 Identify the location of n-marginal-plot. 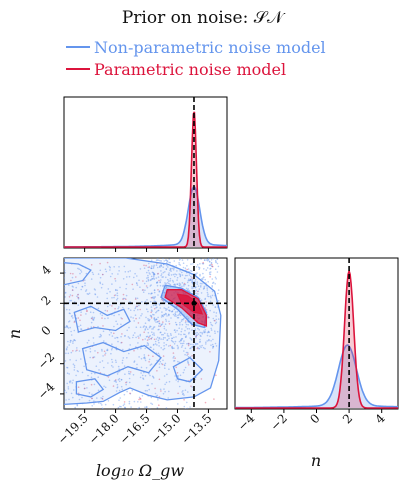
(317, 333).